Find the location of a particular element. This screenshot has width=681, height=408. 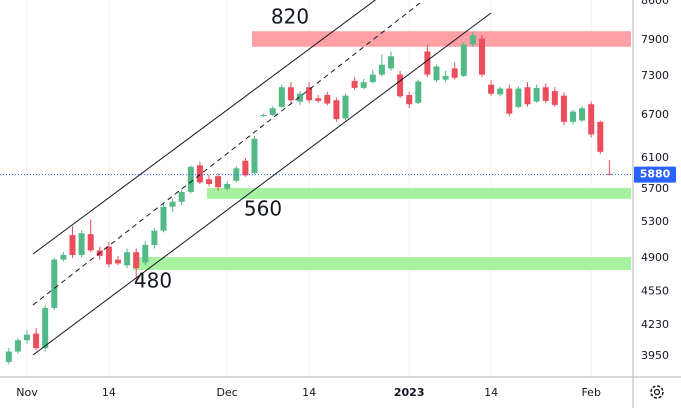

gear-outer is located at coordinates (657, 392).